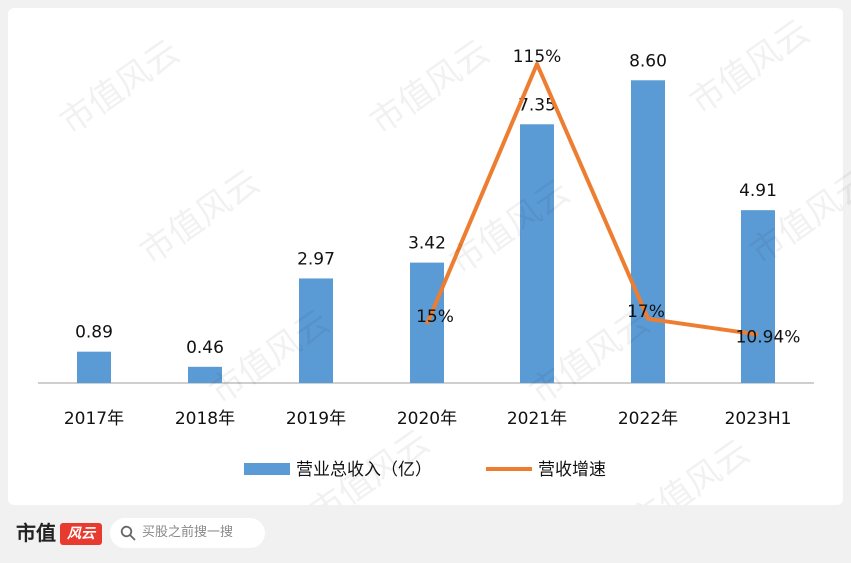  I want to click on bar-value-label: 0.46, so click(205, 348).